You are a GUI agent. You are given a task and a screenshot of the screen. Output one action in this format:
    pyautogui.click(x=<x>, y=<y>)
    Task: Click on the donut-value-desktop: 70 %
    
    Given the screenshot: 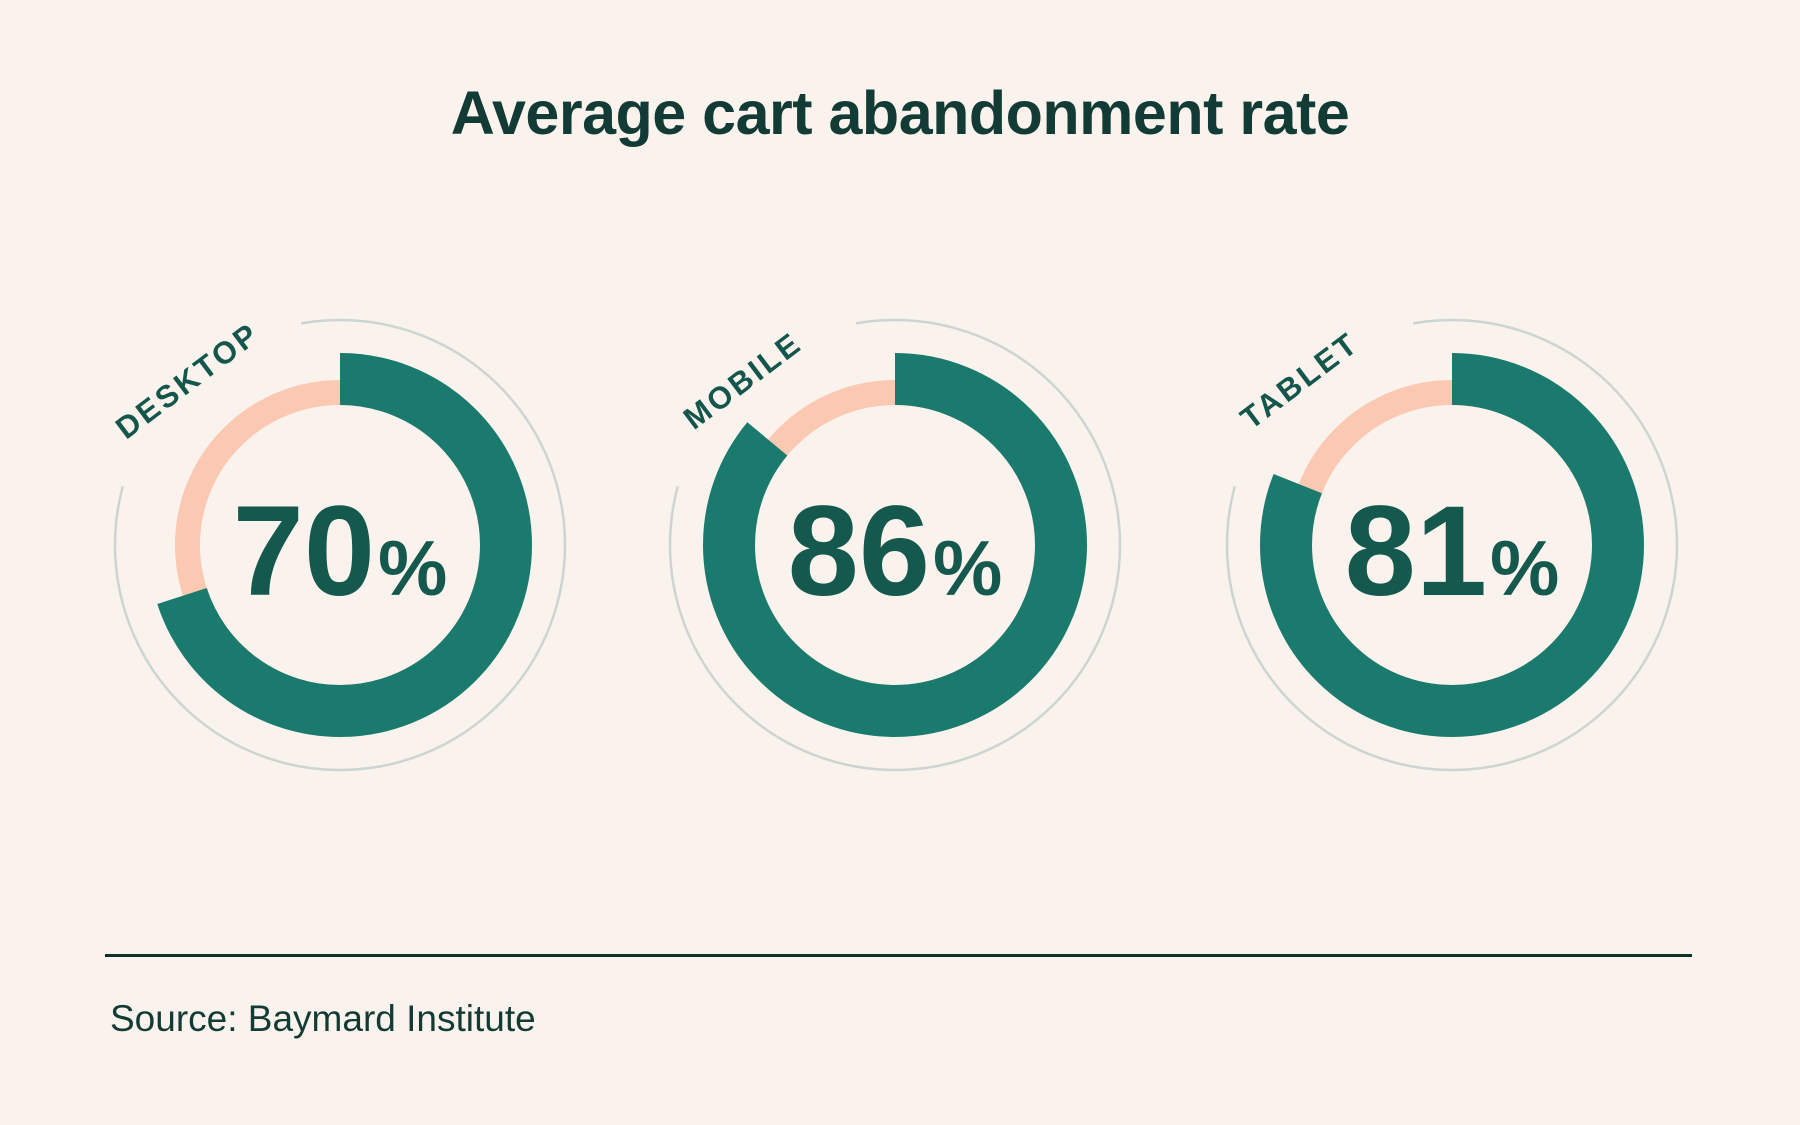 What is the action you would take?
    pyautogui.click(x=340, y=552)
    